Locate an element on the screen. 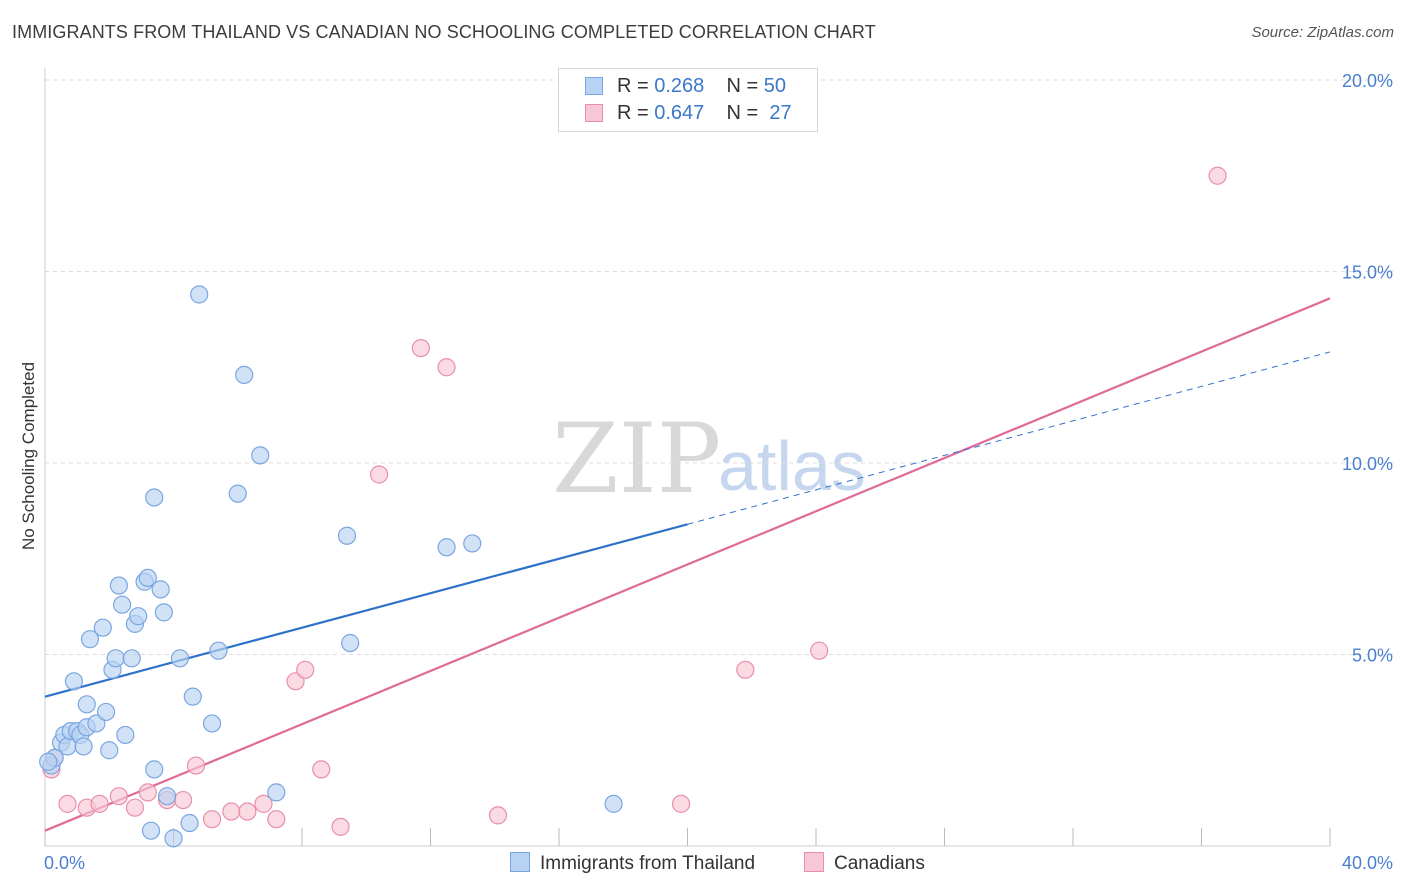 The height and width of the screenshot is (892, 1406). legend-swatch-blue is located at coordinates (594, 86).